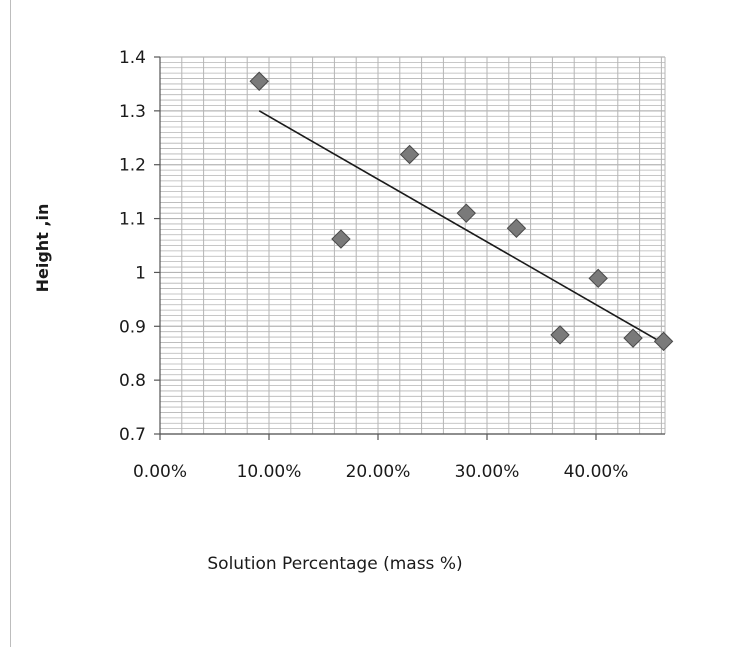  Describe the element at coordinates (334, 564) in the screenshot. I see `x-axis-title: Solution Percentage (mass %)` at that location.